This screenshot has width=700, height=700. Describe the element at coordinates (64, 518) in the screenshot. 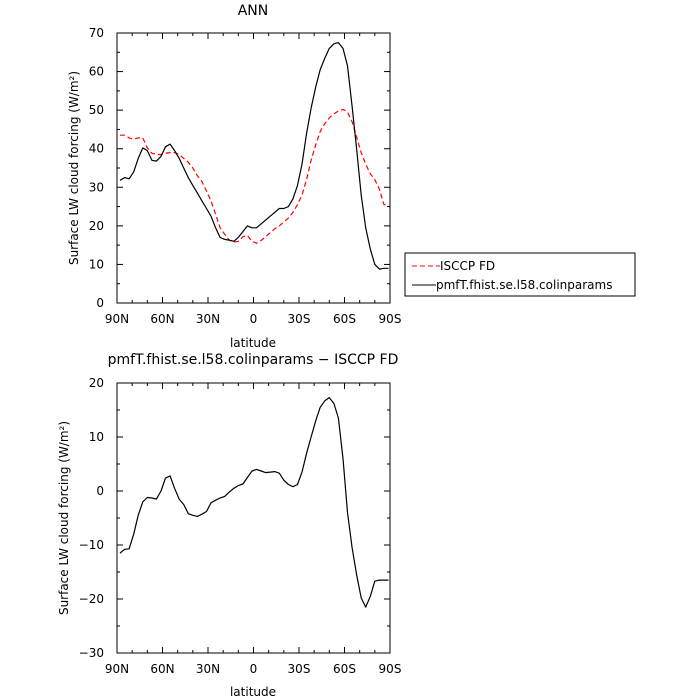

I see `bottom-y-axis-label: Surface LW cloud forcing (W/m²)` at that location.